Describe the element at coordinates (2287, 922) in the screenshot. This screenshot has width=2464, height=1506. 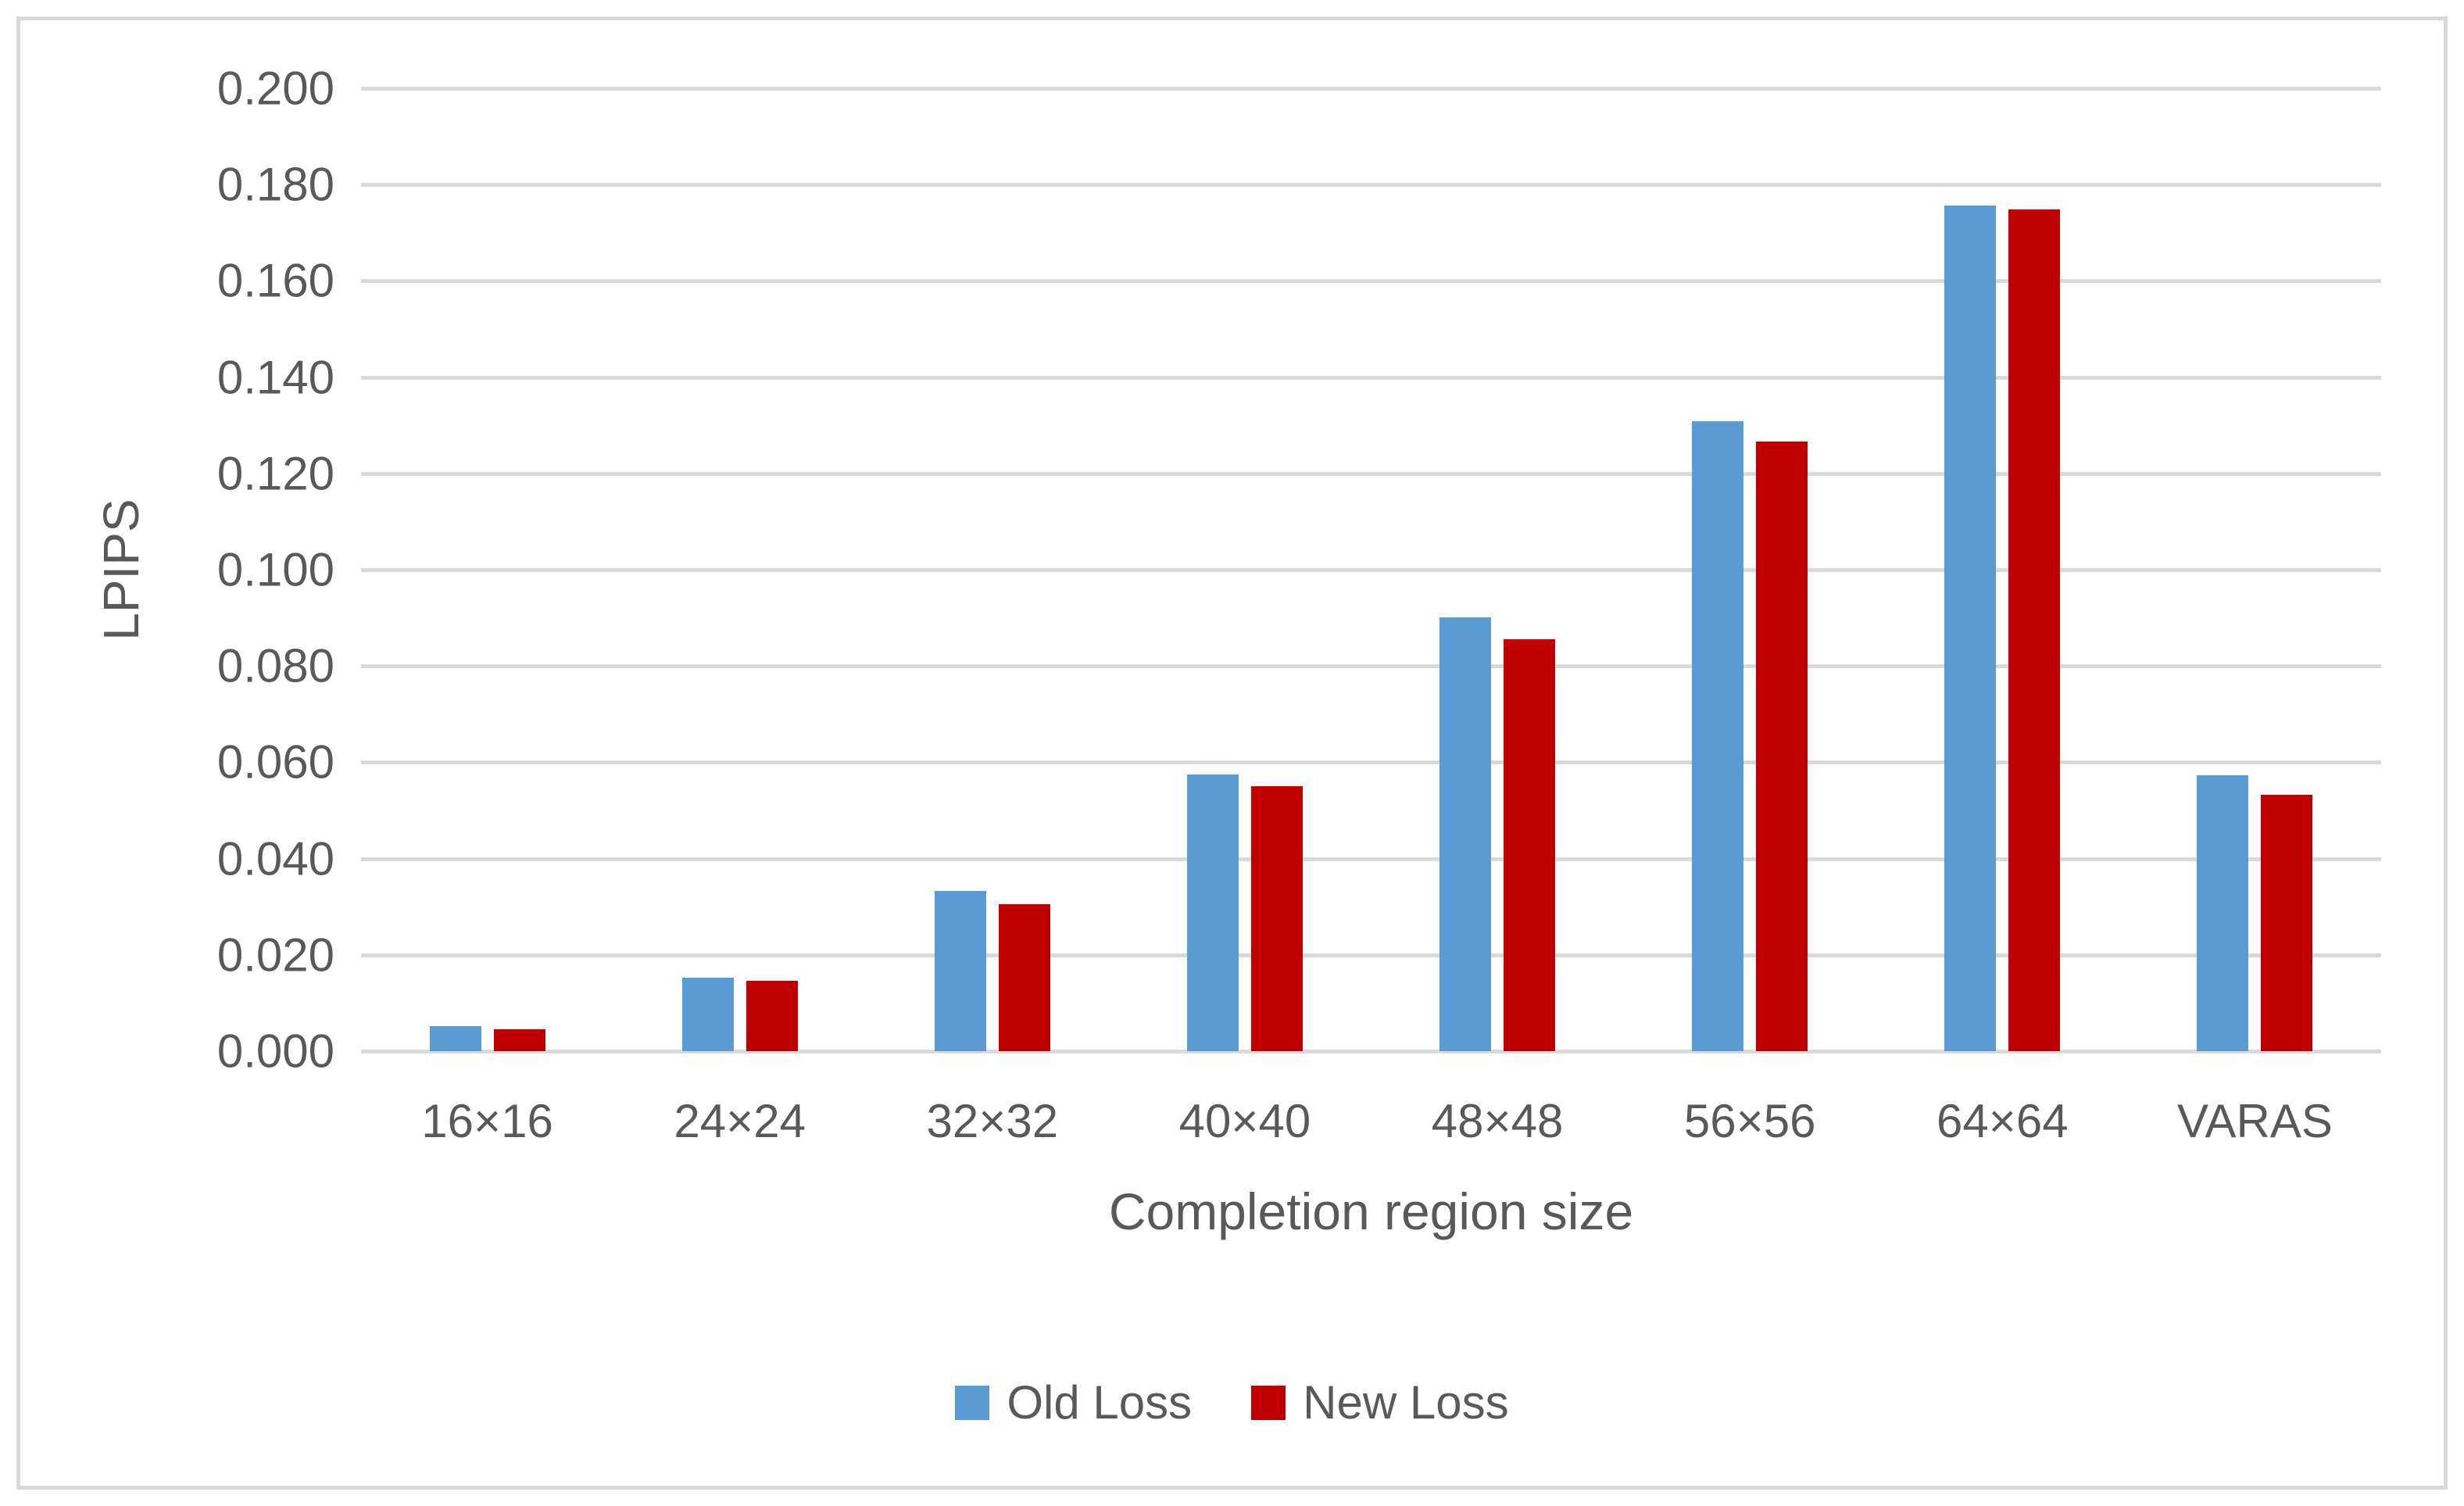
I see `bar-new-loss-VARAS` at that location.